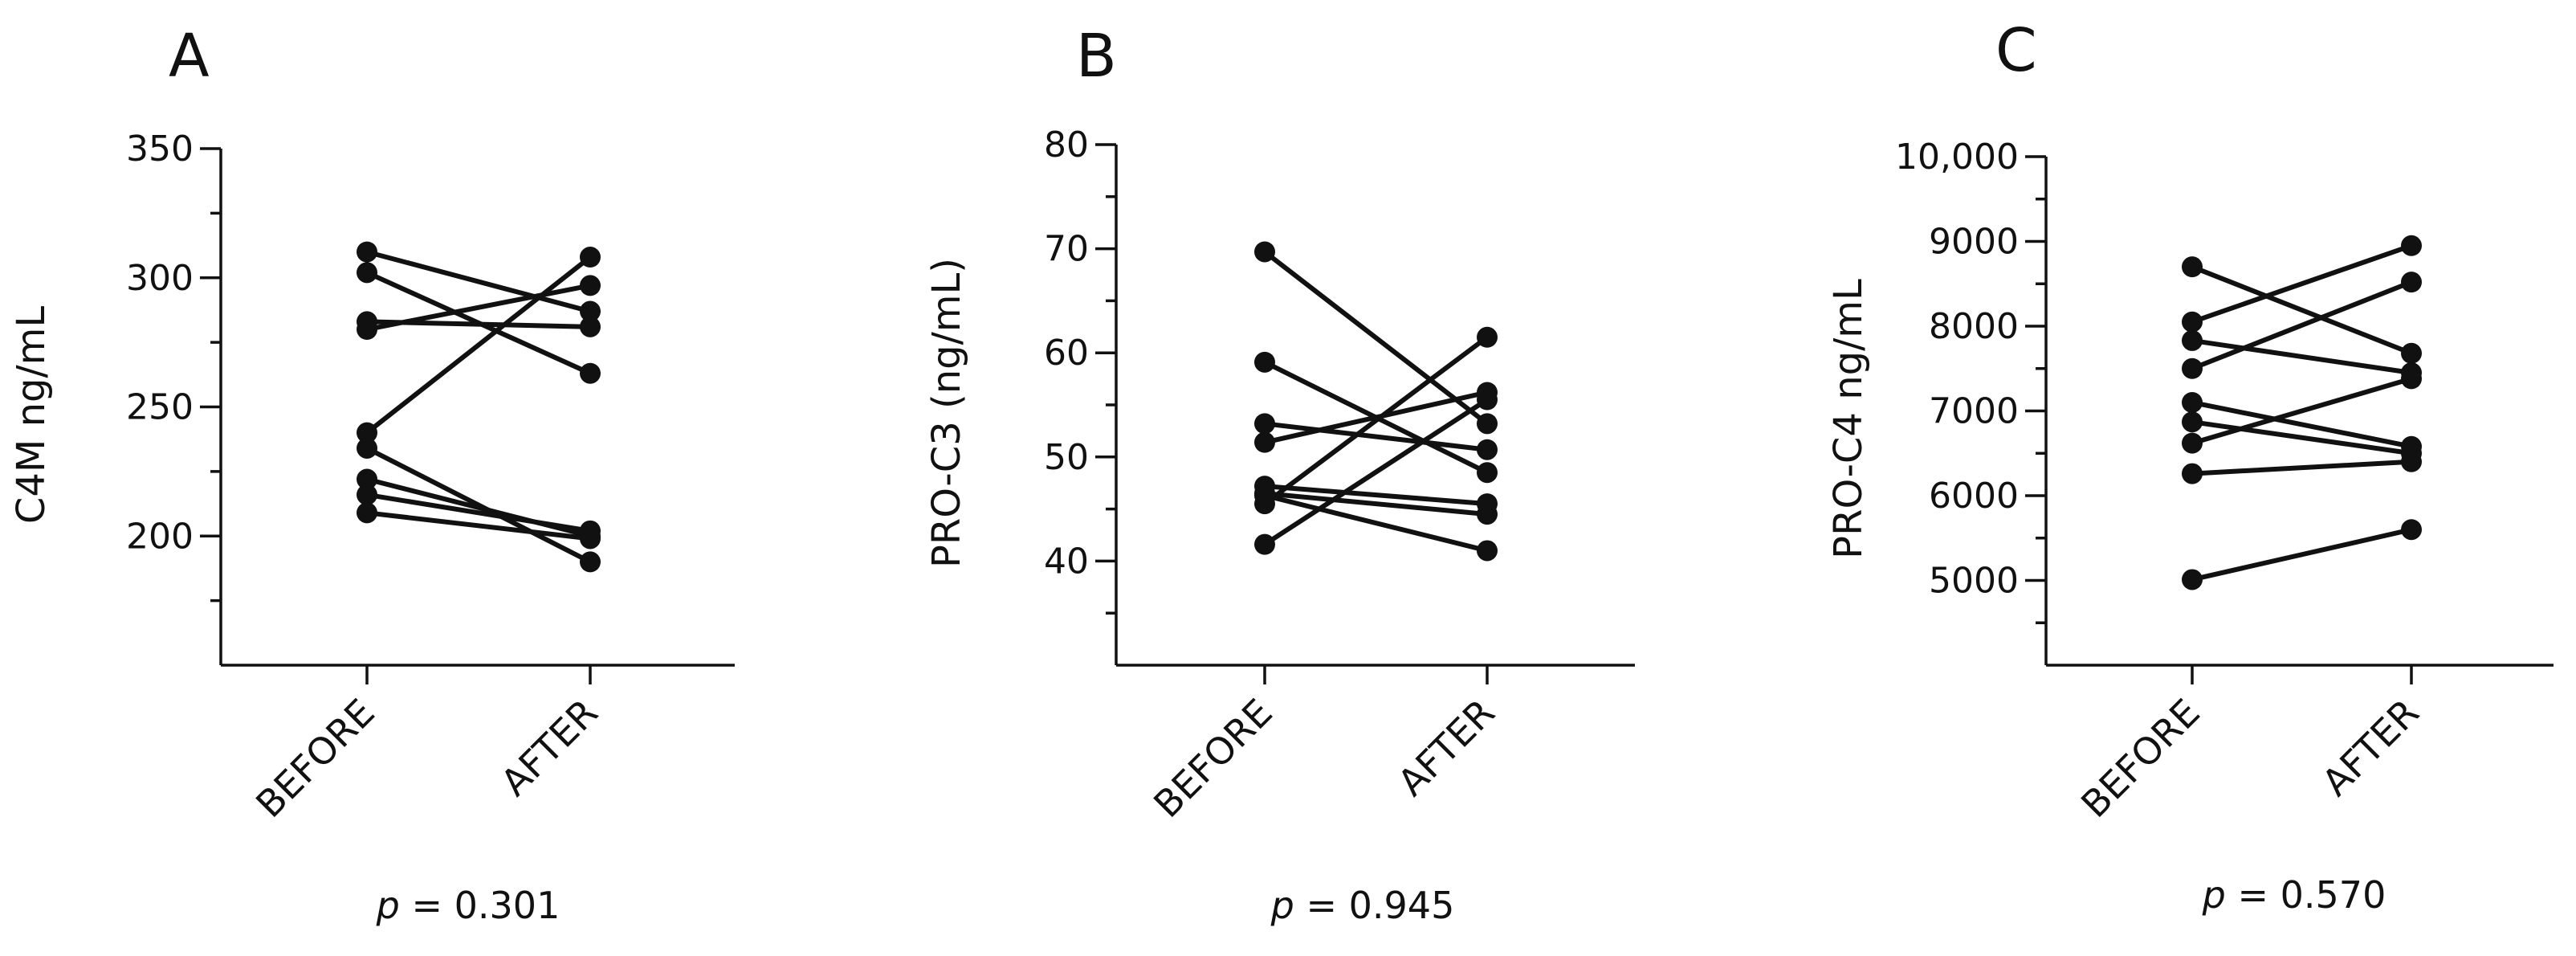  Describe the element at coordinates (1374, 906) in the screenshot. I see `p-value-text: = 0.945` at that location.